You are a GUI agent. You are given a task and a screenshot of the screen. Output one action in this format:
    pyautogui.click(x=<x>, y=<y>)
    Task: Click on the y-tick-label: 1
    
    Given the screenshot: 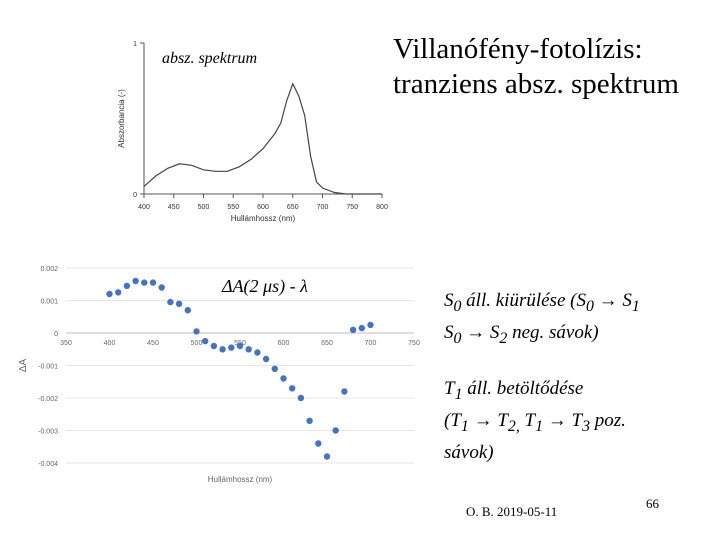 What is the action you would take?
    pyautogui.click(x=135, y=44)
    